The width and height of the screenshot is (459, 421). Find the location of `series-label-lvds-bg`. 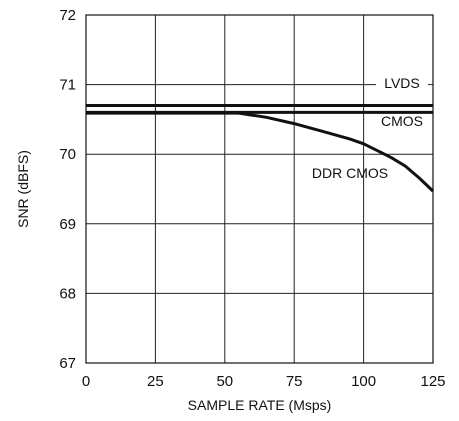

series-label-lvds-bg is located at coordinates (402, 83).